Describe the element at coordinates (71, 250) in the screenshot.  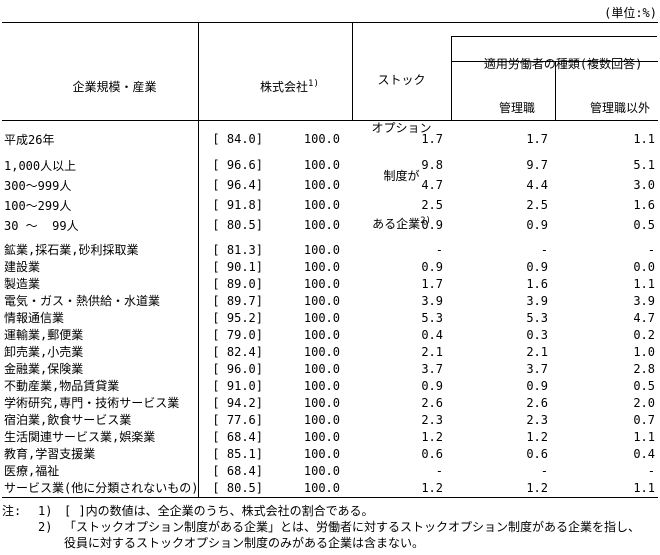
I see `row-label: 鉱業,採石業,砂利採取業` at that location.